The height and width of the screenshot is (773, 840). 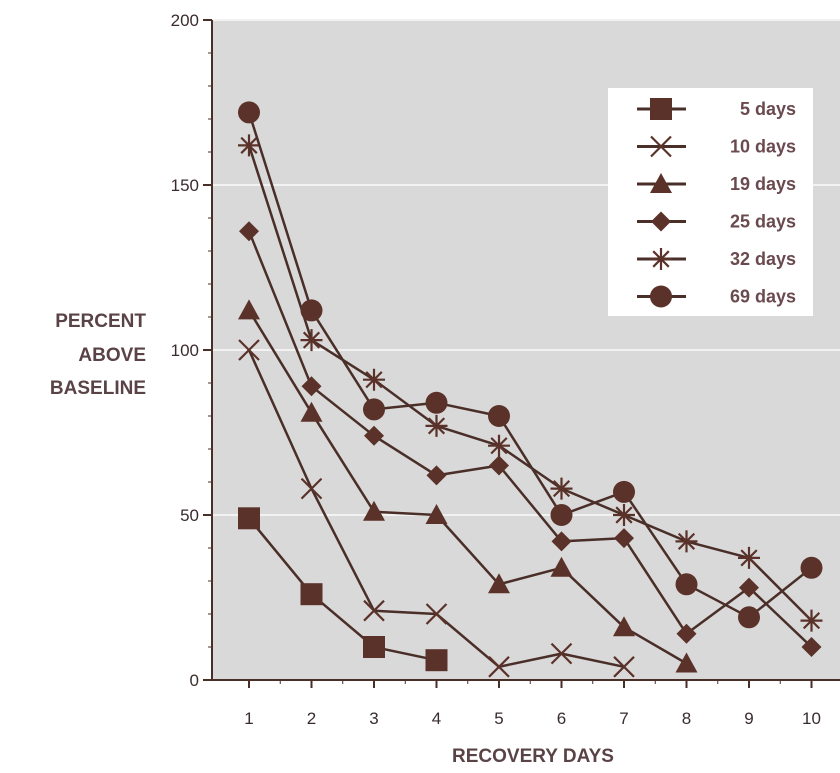 What do you see at coordinates (248, 718) in the screenshot?
I see `x-tick-label-1: 1` at bounding box center [248, 718].